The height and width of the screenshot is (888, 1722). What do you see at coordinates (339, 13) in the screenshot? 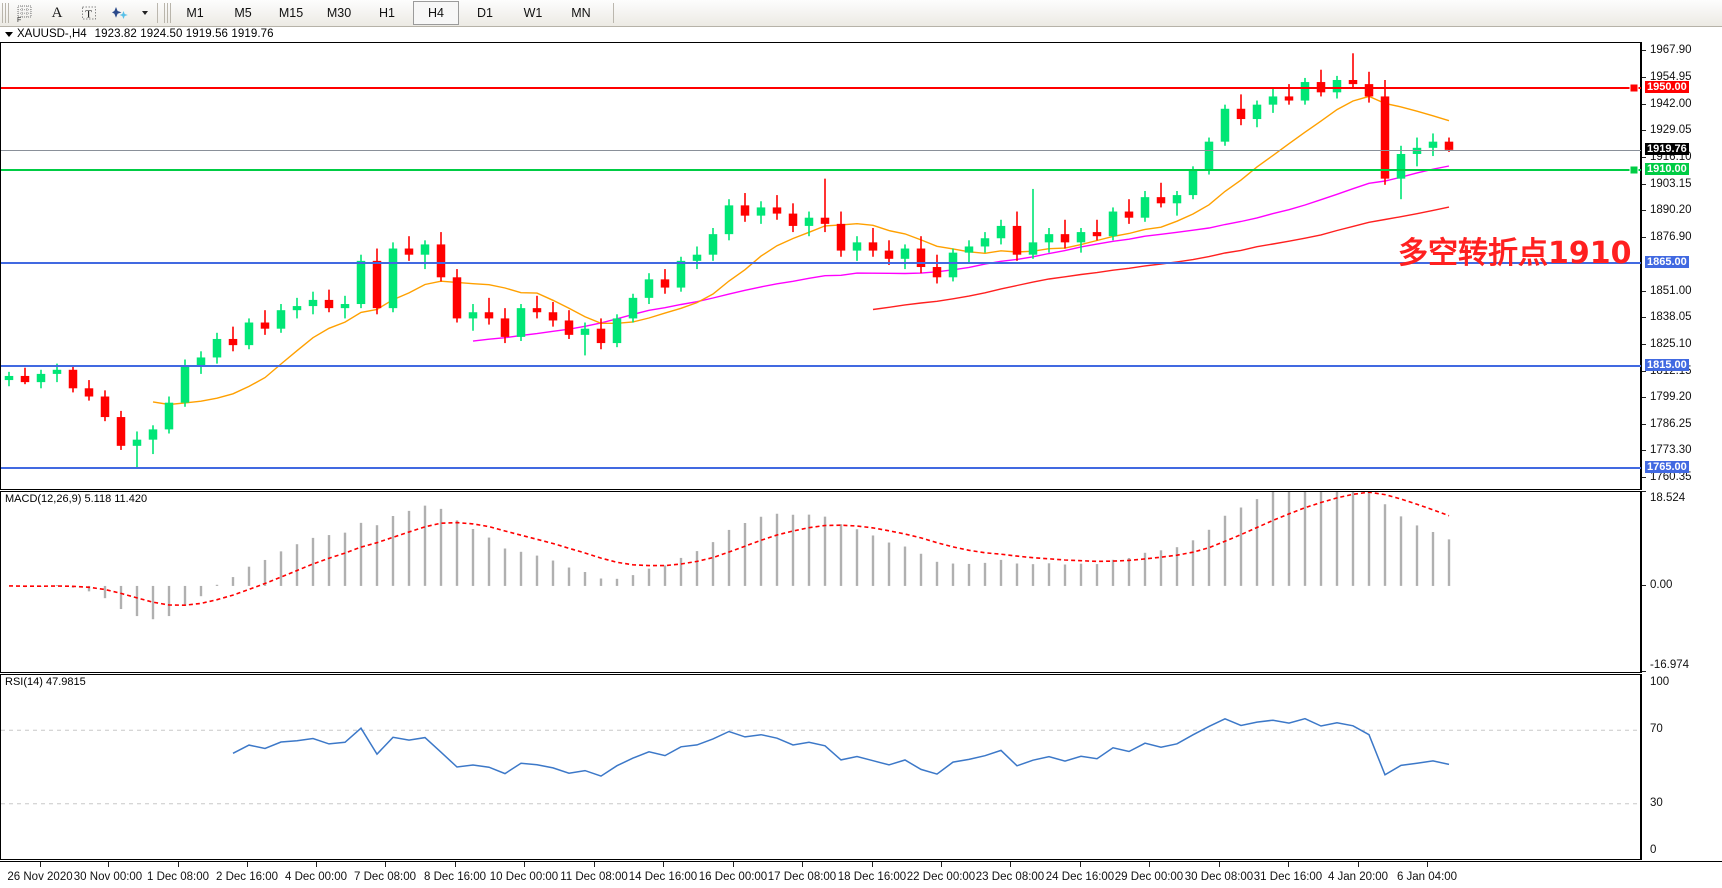
I see `timeframe-m30: M30` at bounding box center [339, 13].